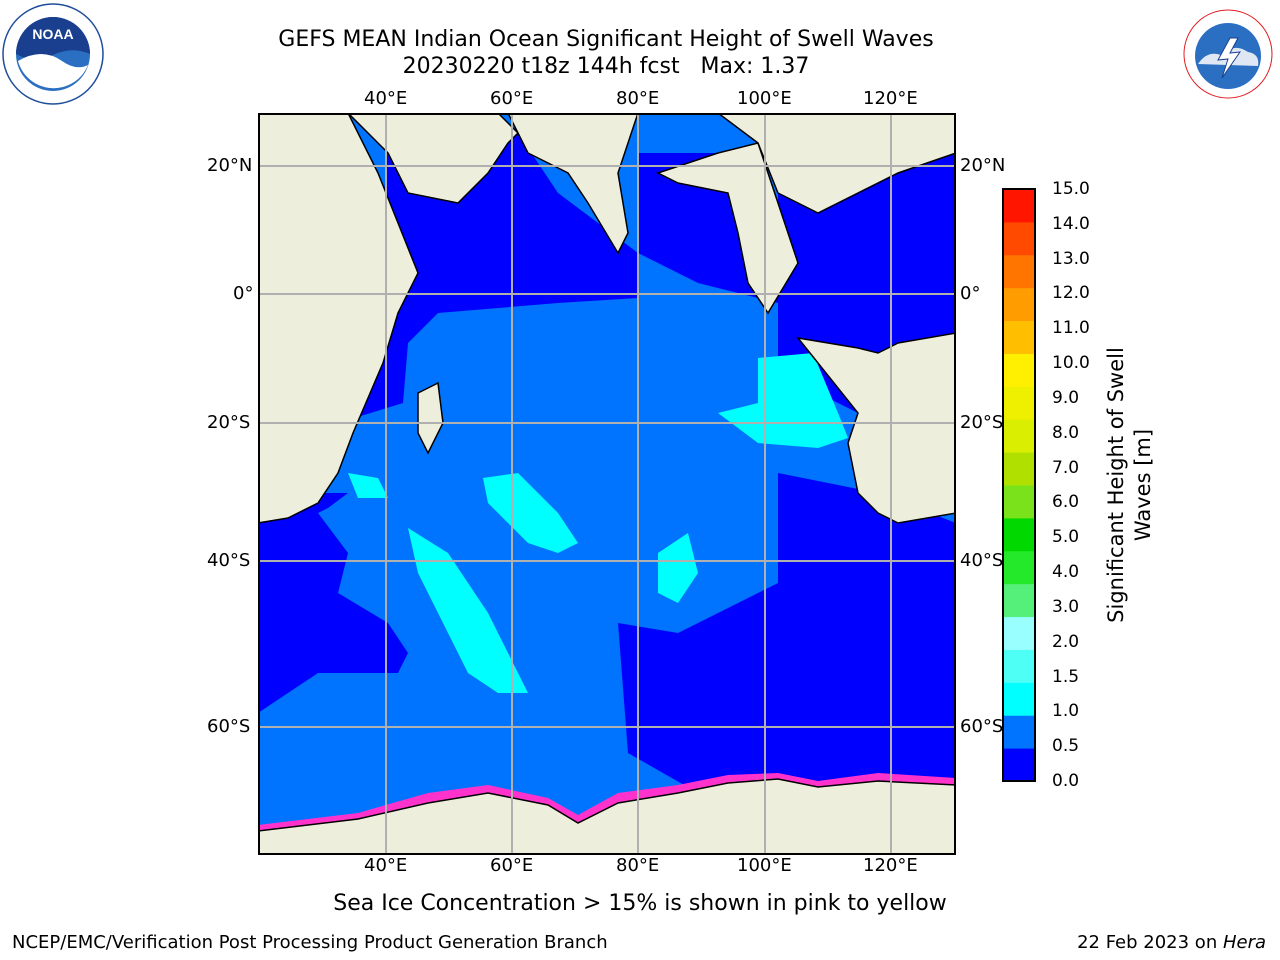  What do you see at coordinates (488, 278) in the screenshot?
I see `ocean-band-0-0.5-north` at bounding box center [488, 278].